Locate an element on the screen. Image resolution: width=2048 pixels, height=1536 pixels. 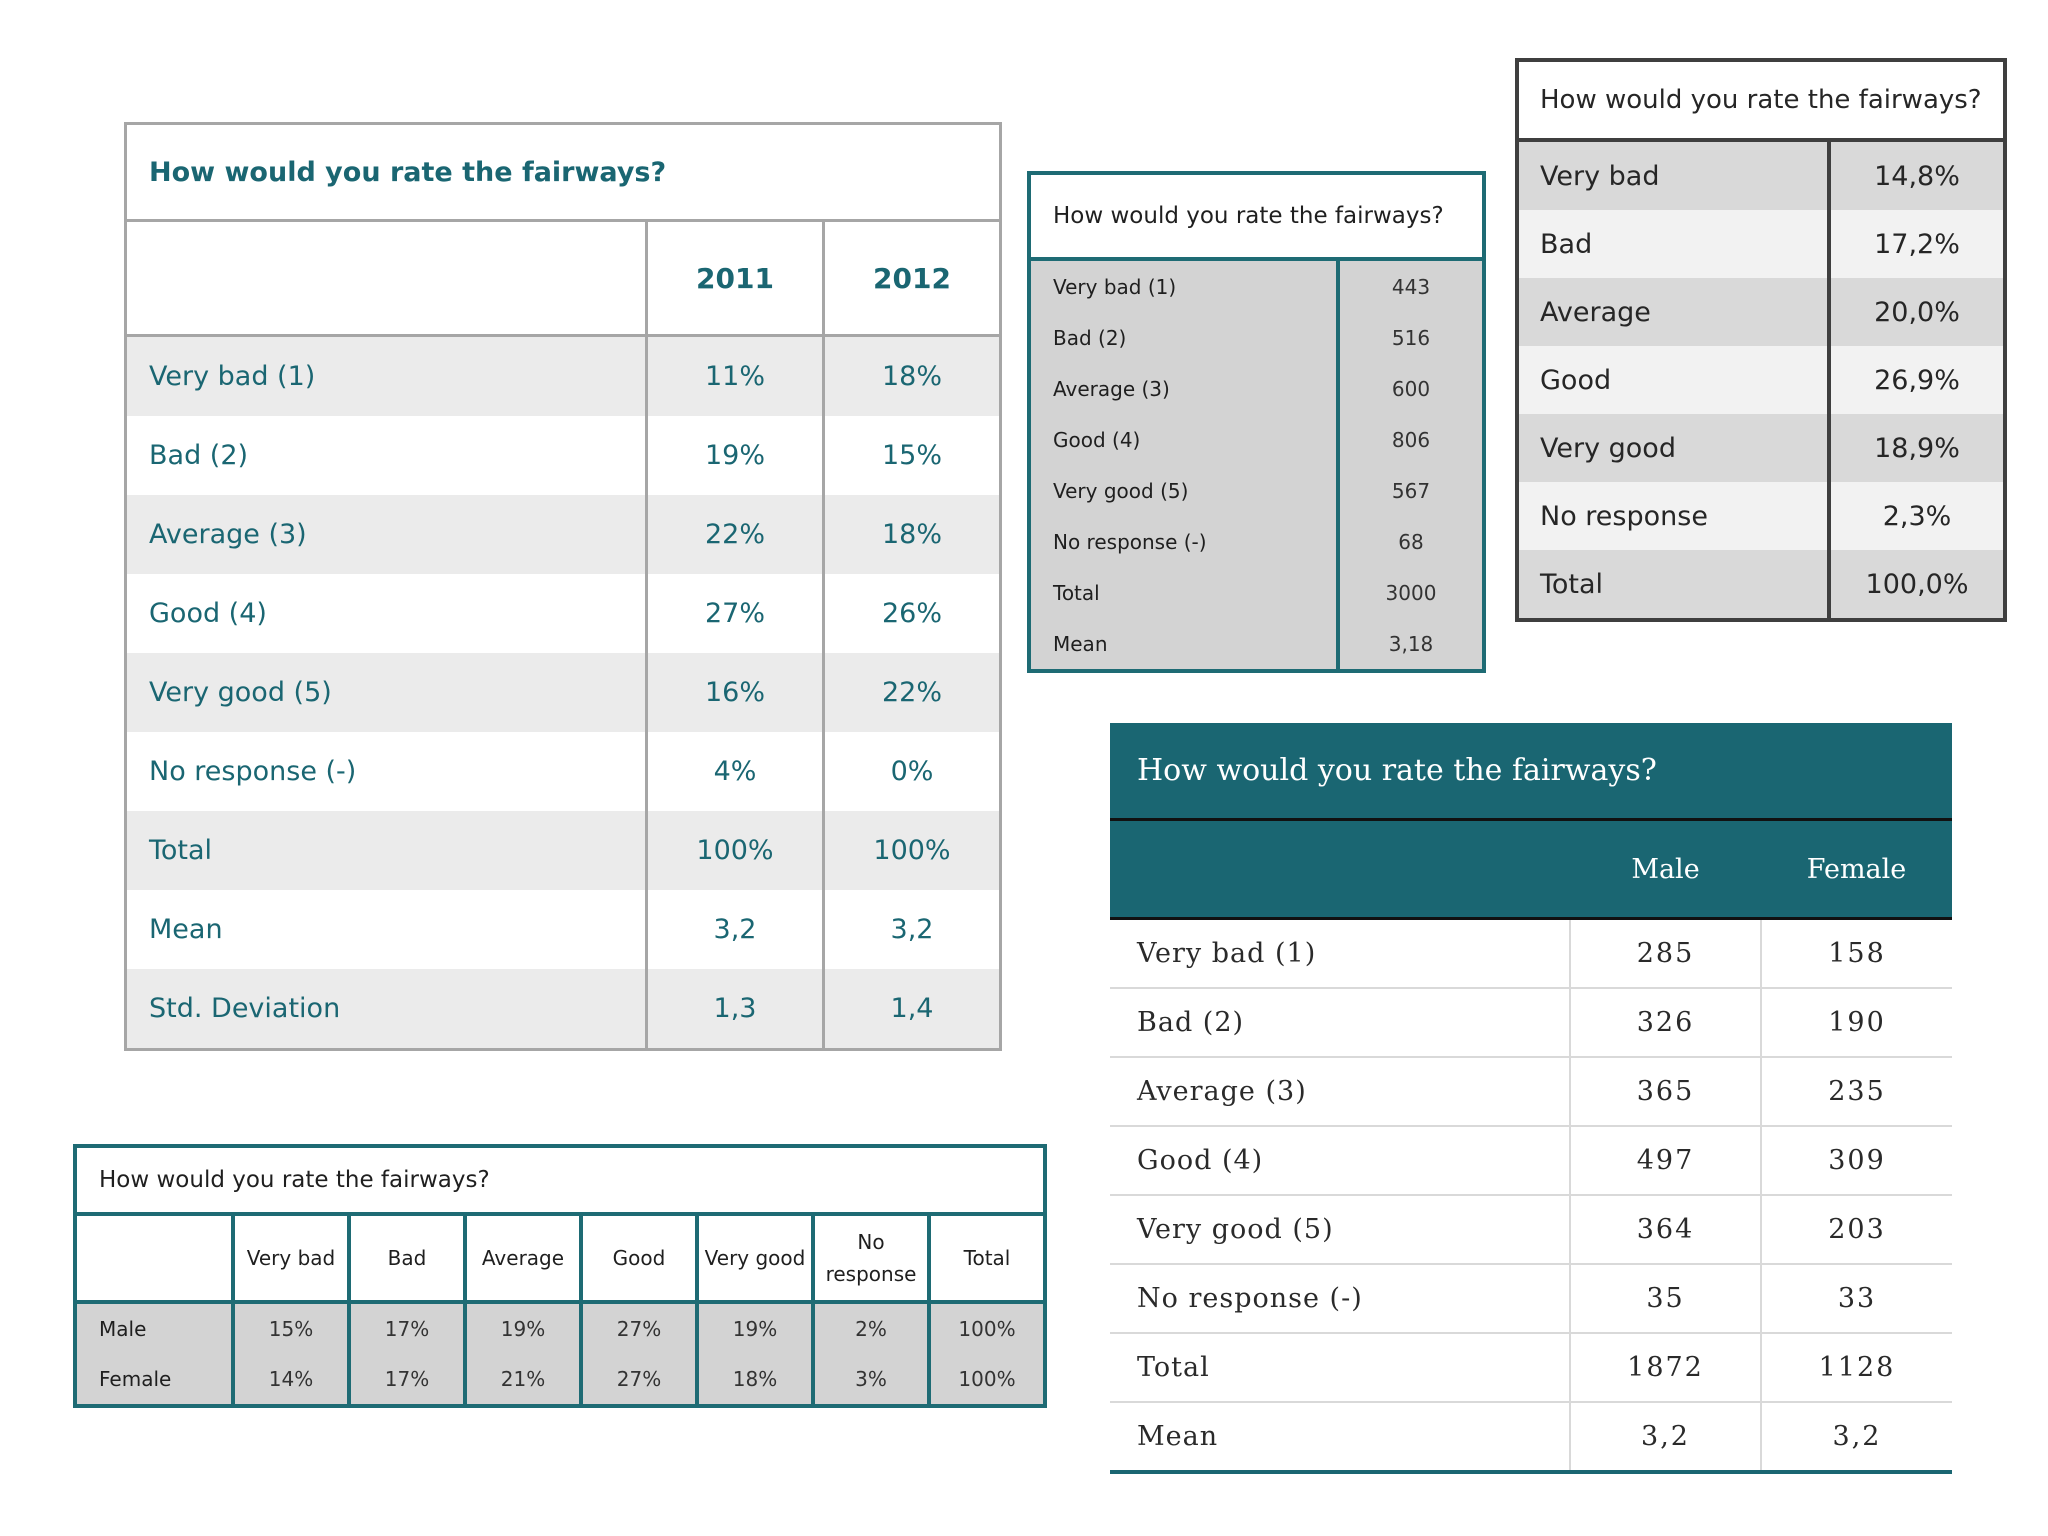
cell-female: 203 is located at coordinates (1856, 1230).